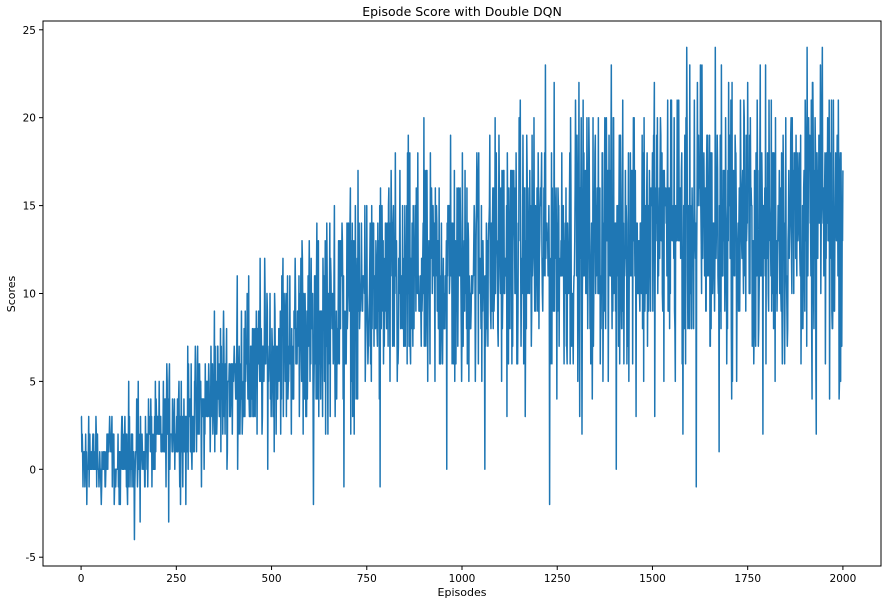 The width and height of the screenshot is (887, 604). What do you see at coordinates (11, 293) in the screenshot?
I see `y-axis-title: Scores` at bounding box center [11, 293].